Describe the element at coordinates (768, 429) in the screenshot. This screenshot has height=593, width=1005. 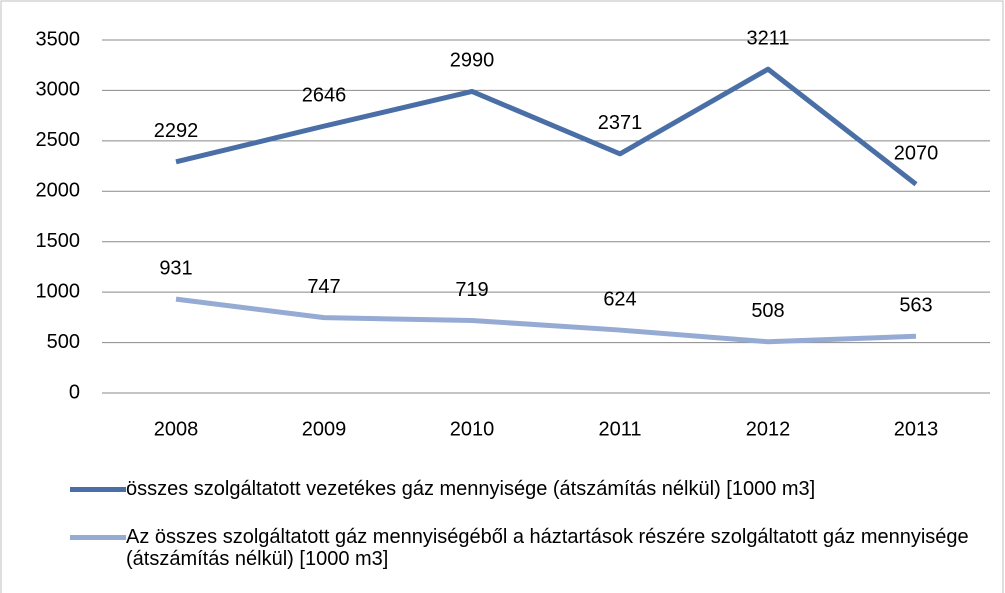
I see `x-tick-label: 2012` at that location.